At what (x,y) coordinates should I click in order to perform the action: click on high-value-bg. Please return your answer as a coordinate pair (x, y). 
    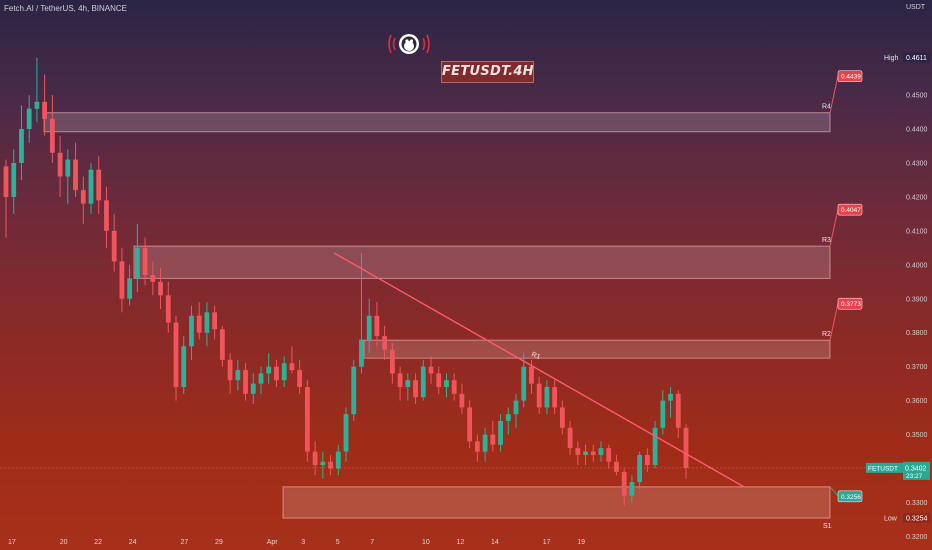
    Looking at the image, I should click on (916, 57).